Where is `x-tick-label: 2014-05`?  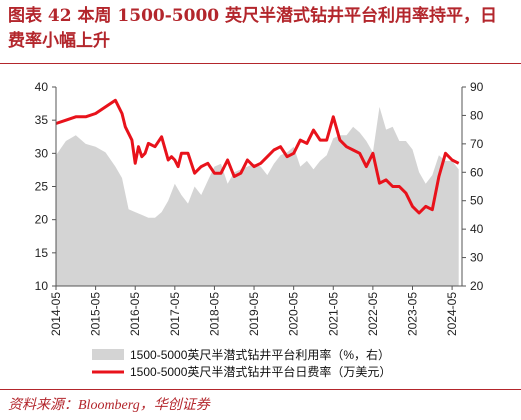 x-tick-label: 2014-05 is located at coordinates (56, 314).